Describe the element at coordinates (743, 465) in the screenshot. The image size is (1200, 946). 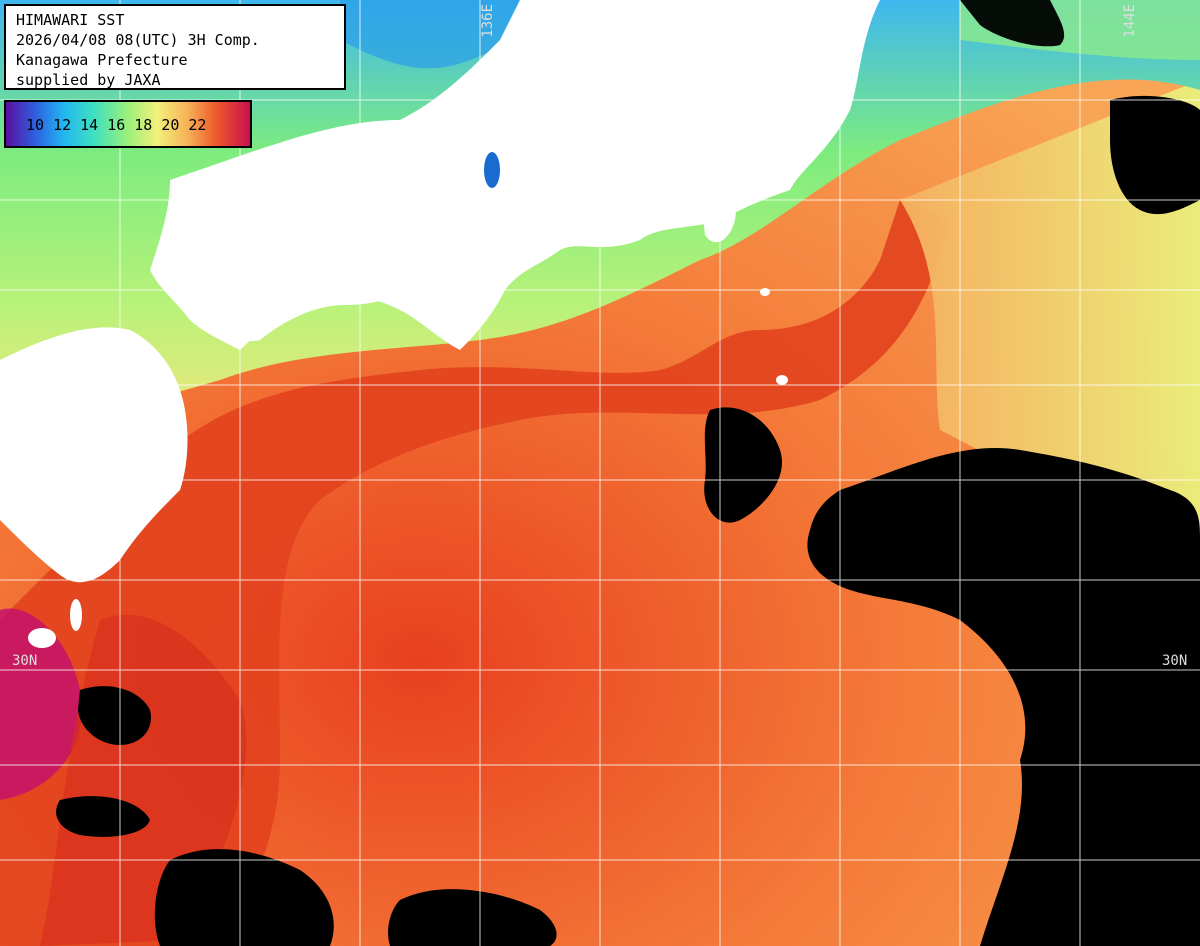
I see `cloud-mid` at that location.